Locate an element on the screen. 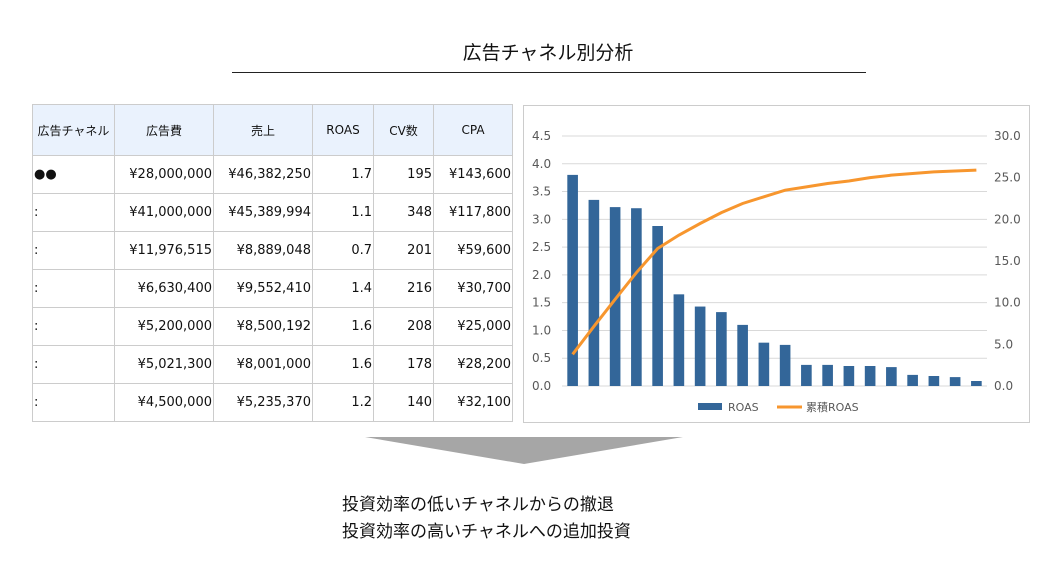  left-tick-label: 0.0 is located at coordinates (541, 386).